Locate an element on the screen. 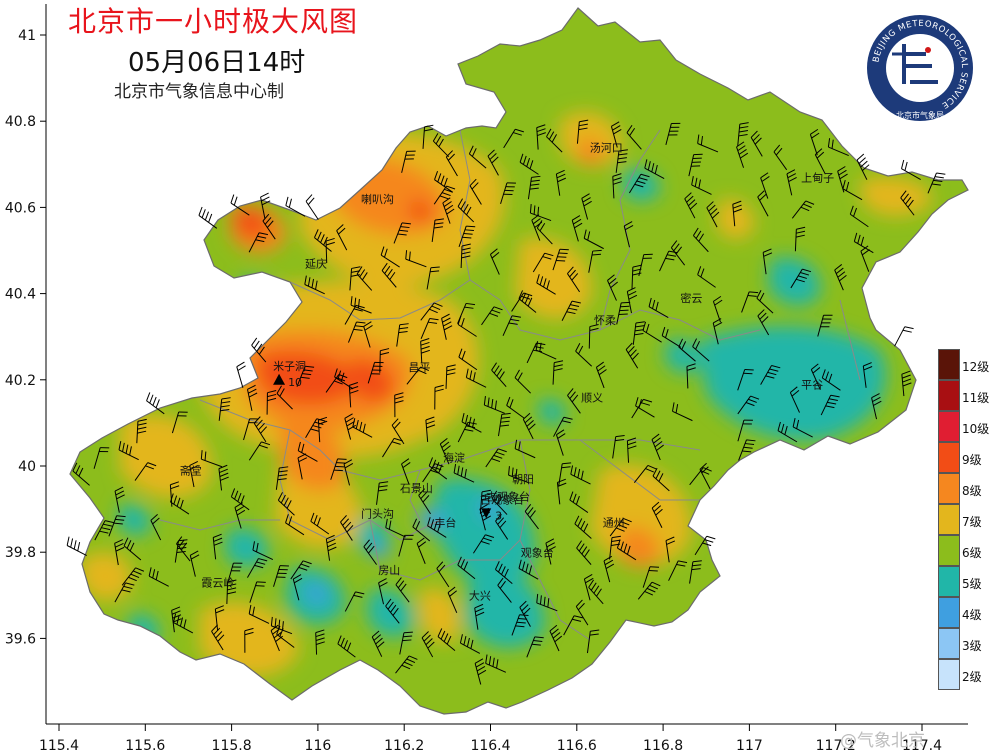 The height and width of the screenshot is (756, 1000). x-tick-label: 117.4 is located at coordinates (922, 746).